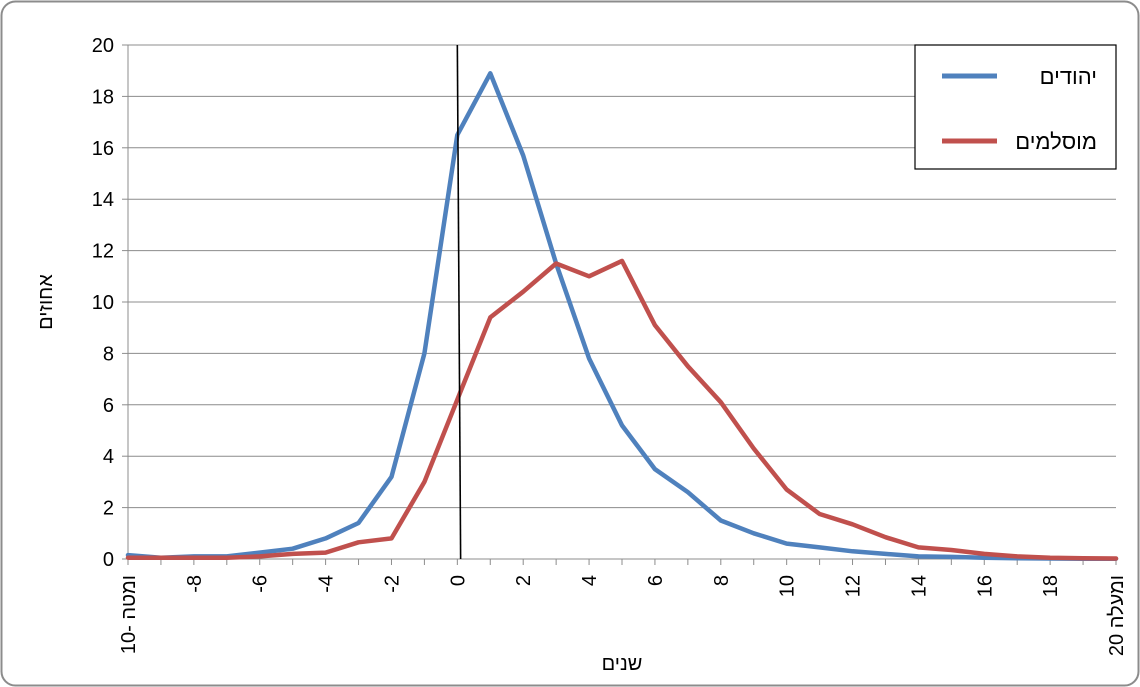  Describe the element at coordinates (1068, 76) in the screenshot. I see `legend-label: יהודים` at that location.